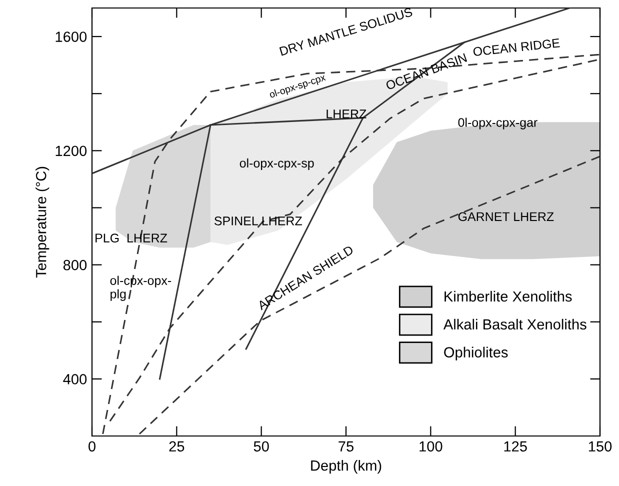 This screenshot has height=486, width=619. Describe the element at coordinates (498, 124) in the screenshot. I see `annotation: 0l-opx-cpx-gar` at that location.